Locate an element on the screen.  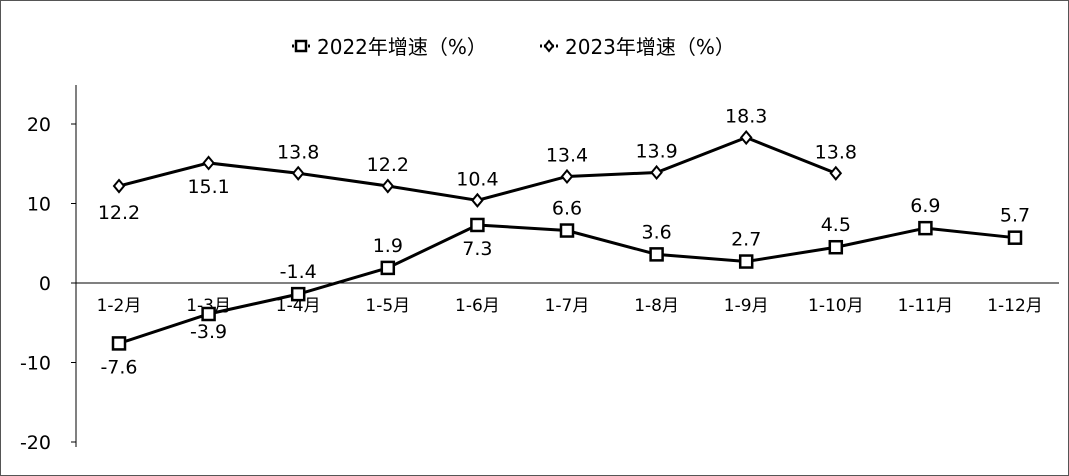
x-tick-label: 1-10月 is located at coordinates (836, 306).